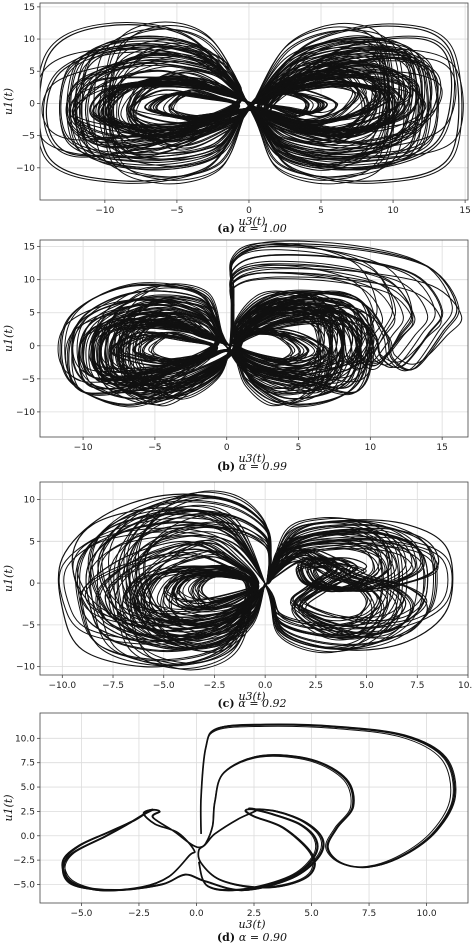 This screenshot has height=946, width=472. I want to click on x-tick-label-d-2: 0.0, so click(196, 914).